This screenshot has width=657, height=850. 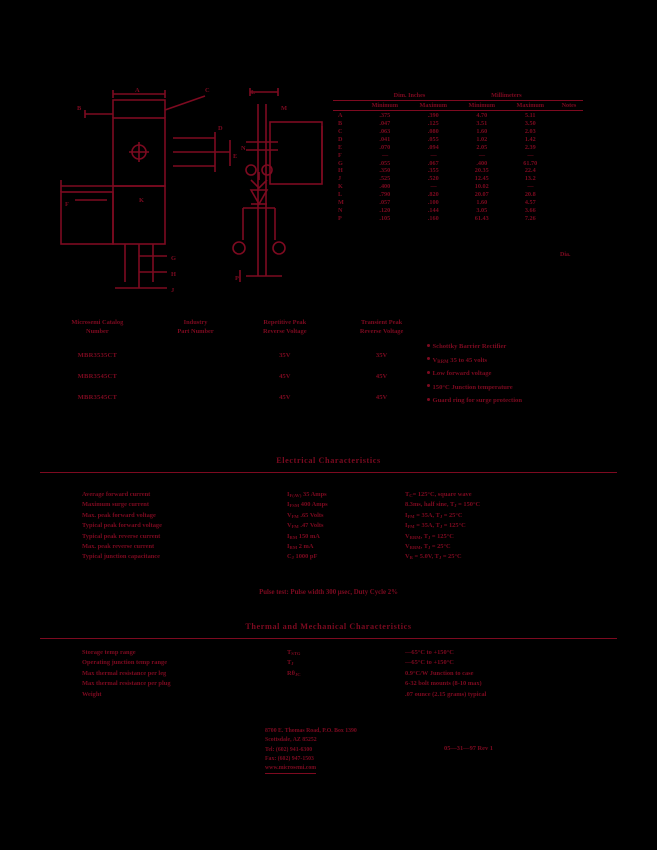 I want to click on param-conditions: IFM = 35A, TJ = 125°C, so click(x=435, y=526).